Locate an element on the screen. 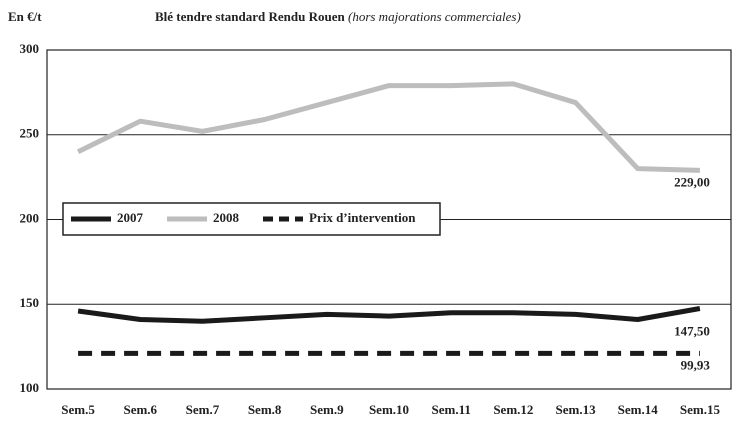 The height and width of the screenshot is (430, 747). y-tick-label: 150 is located at coordinates (30, 302).